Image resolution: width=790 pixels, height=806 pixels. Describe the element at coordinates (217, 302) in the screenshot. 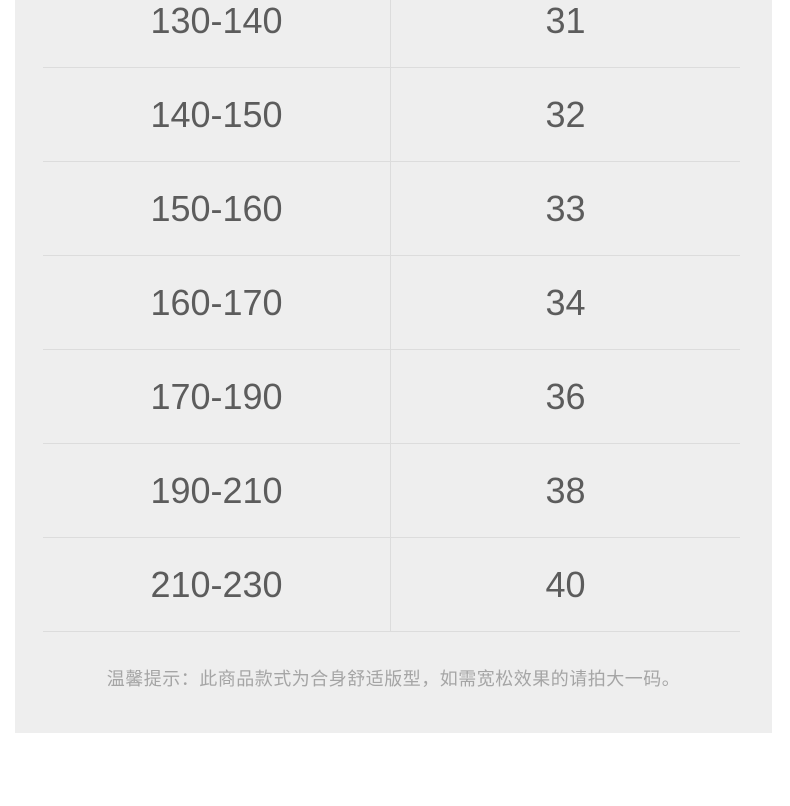

I see `weight-range-cell: 160-170` at that location.